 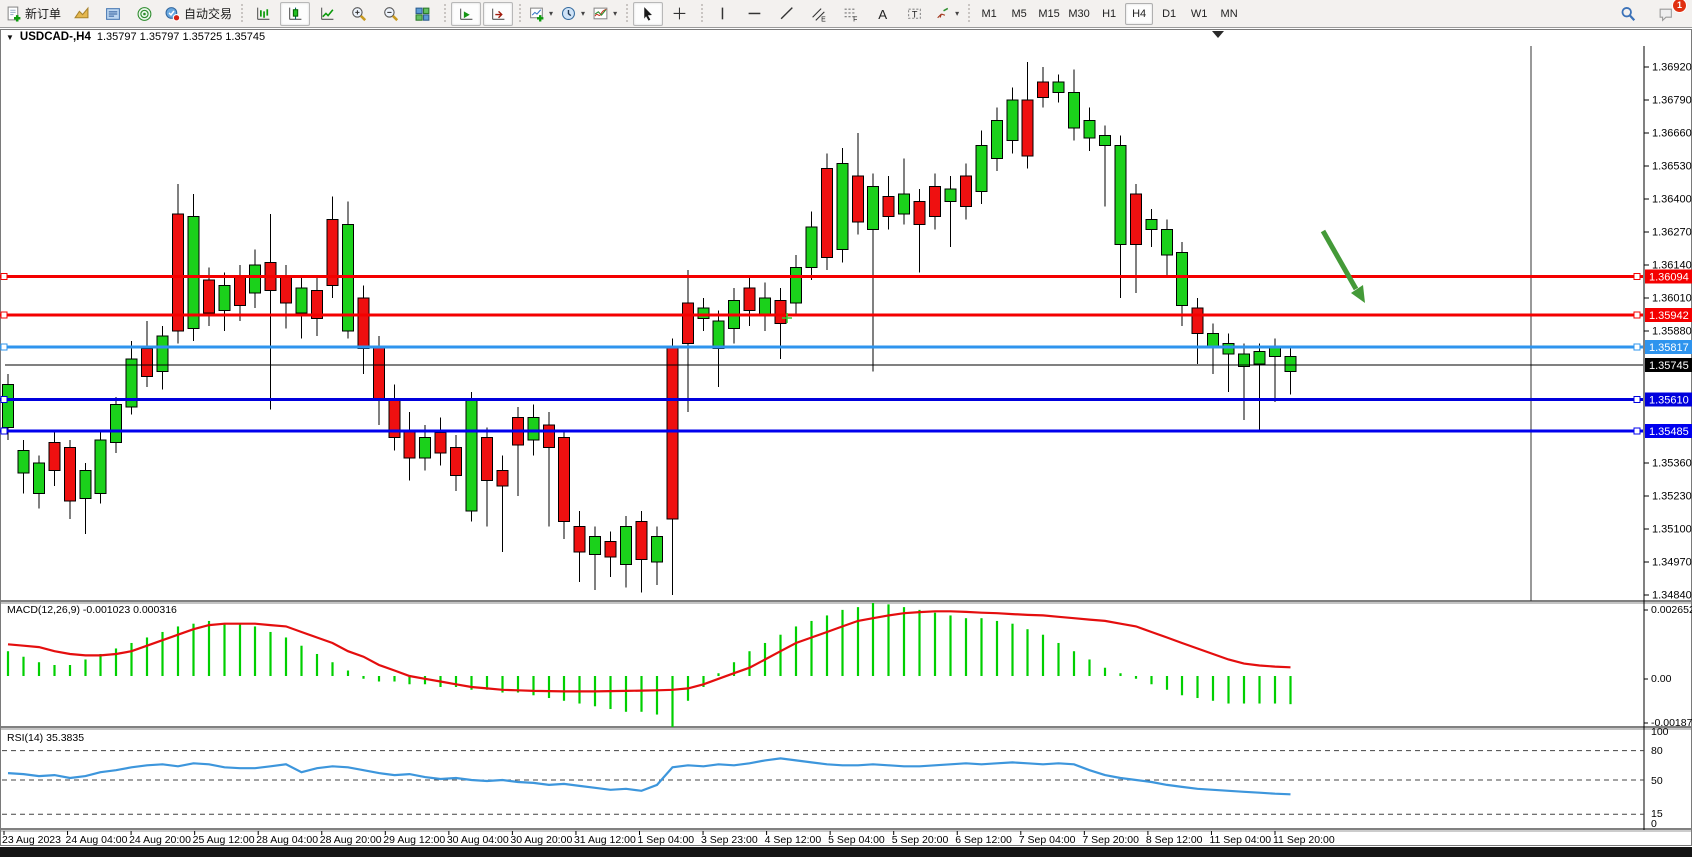 I want to click on timeframe-m1-button: M1, so click(x=989, y=13).